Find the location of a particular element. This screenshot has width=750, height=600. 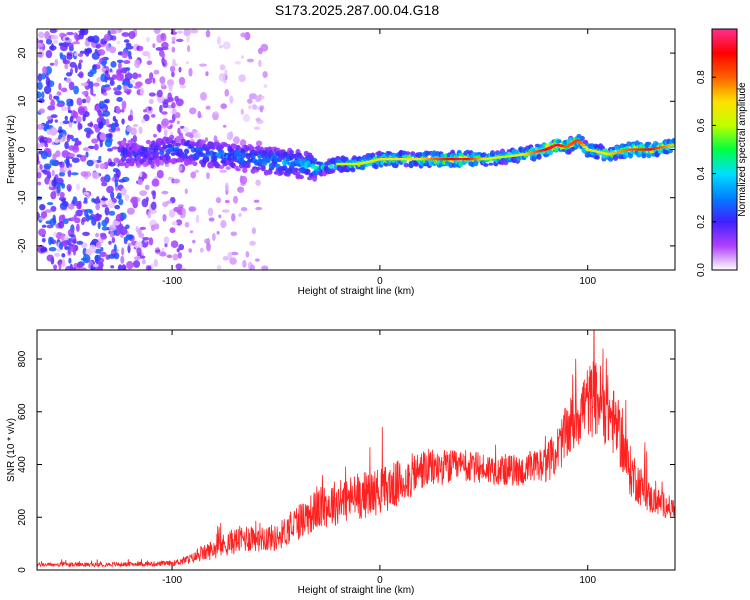

colorbar-tick-label: 0.8 is located at coordinates (701, 77).